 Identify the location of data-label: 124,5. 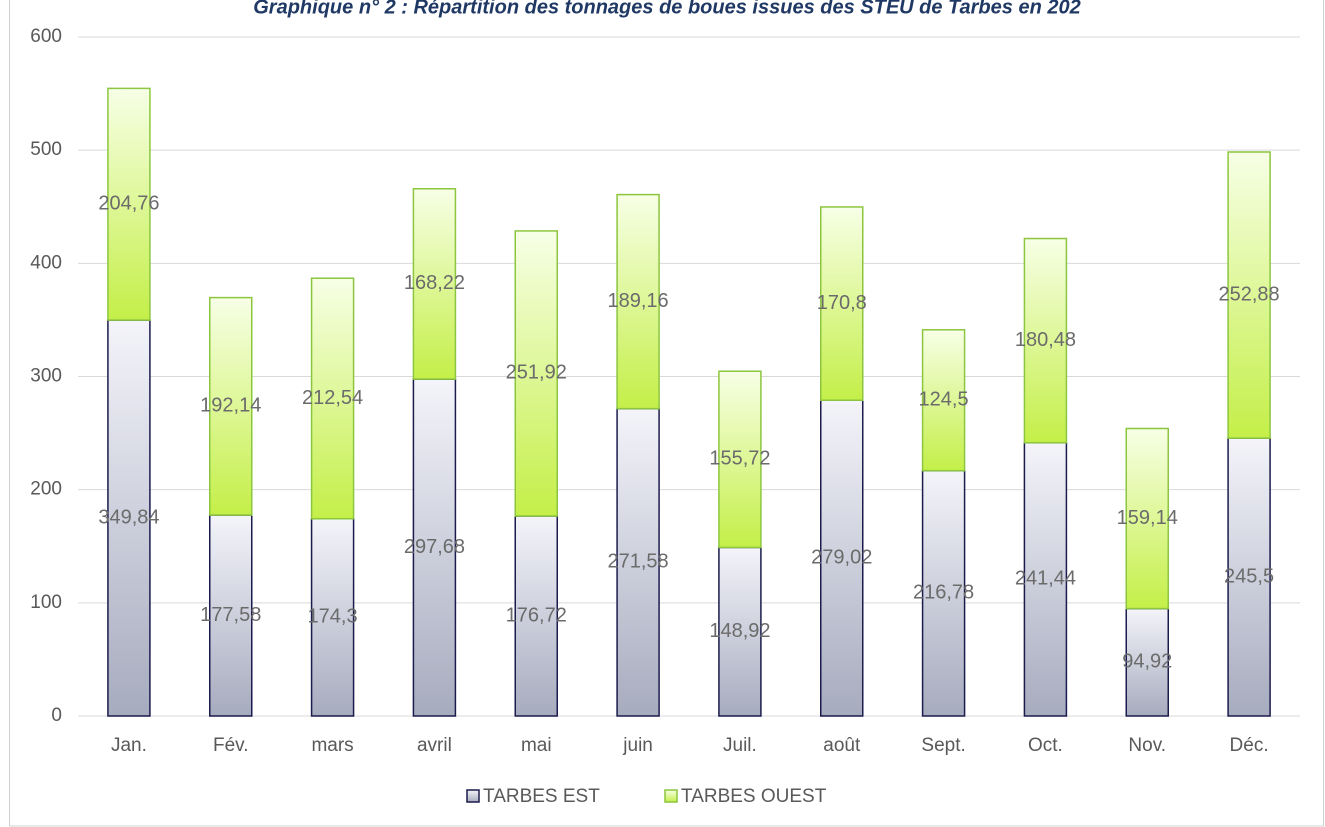
(944, 400).